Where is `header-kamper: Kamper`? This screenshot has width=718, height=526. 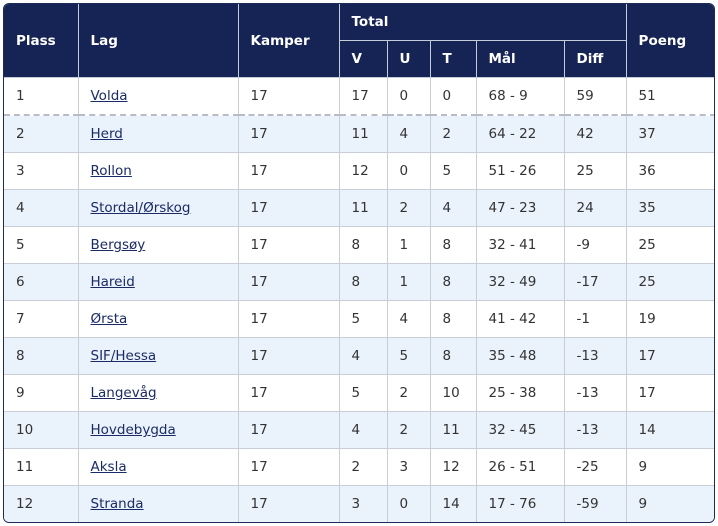
header-kamper: Kamper is located at coordinates (288, 41).